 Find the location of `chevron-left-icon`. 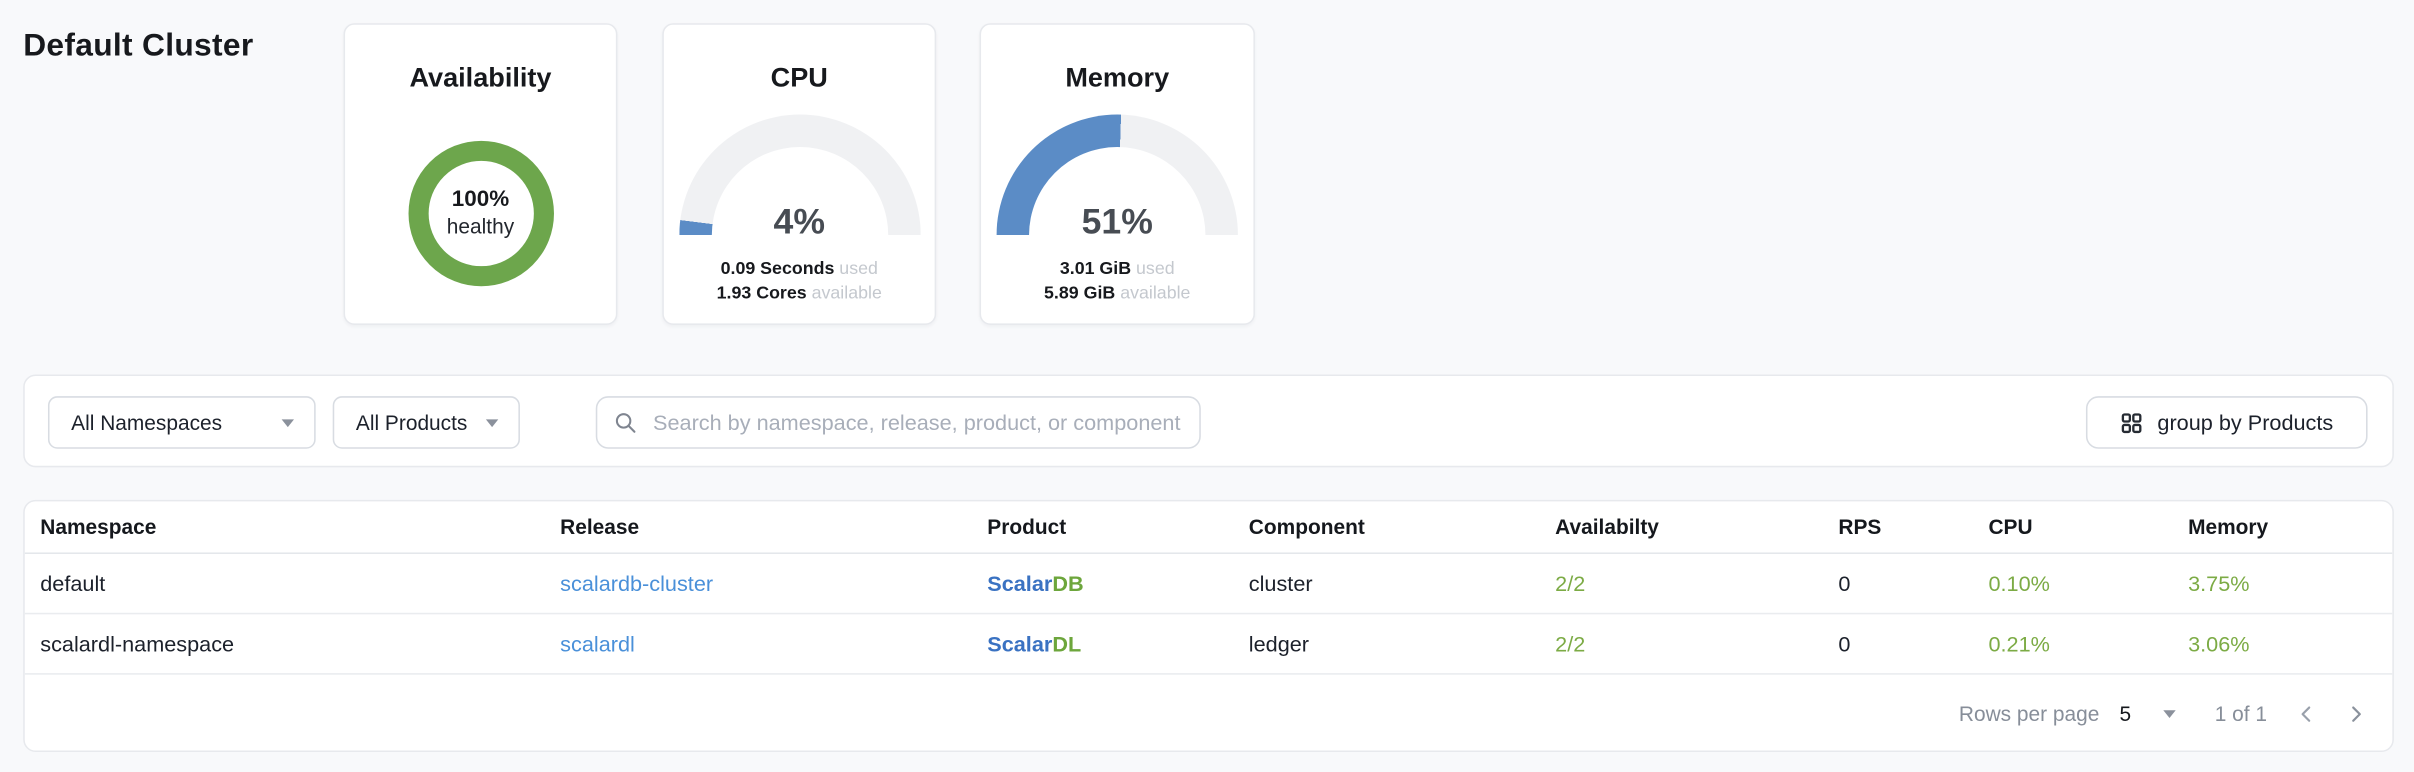

chevron-left-icon is located at coordinates (2305, 714).